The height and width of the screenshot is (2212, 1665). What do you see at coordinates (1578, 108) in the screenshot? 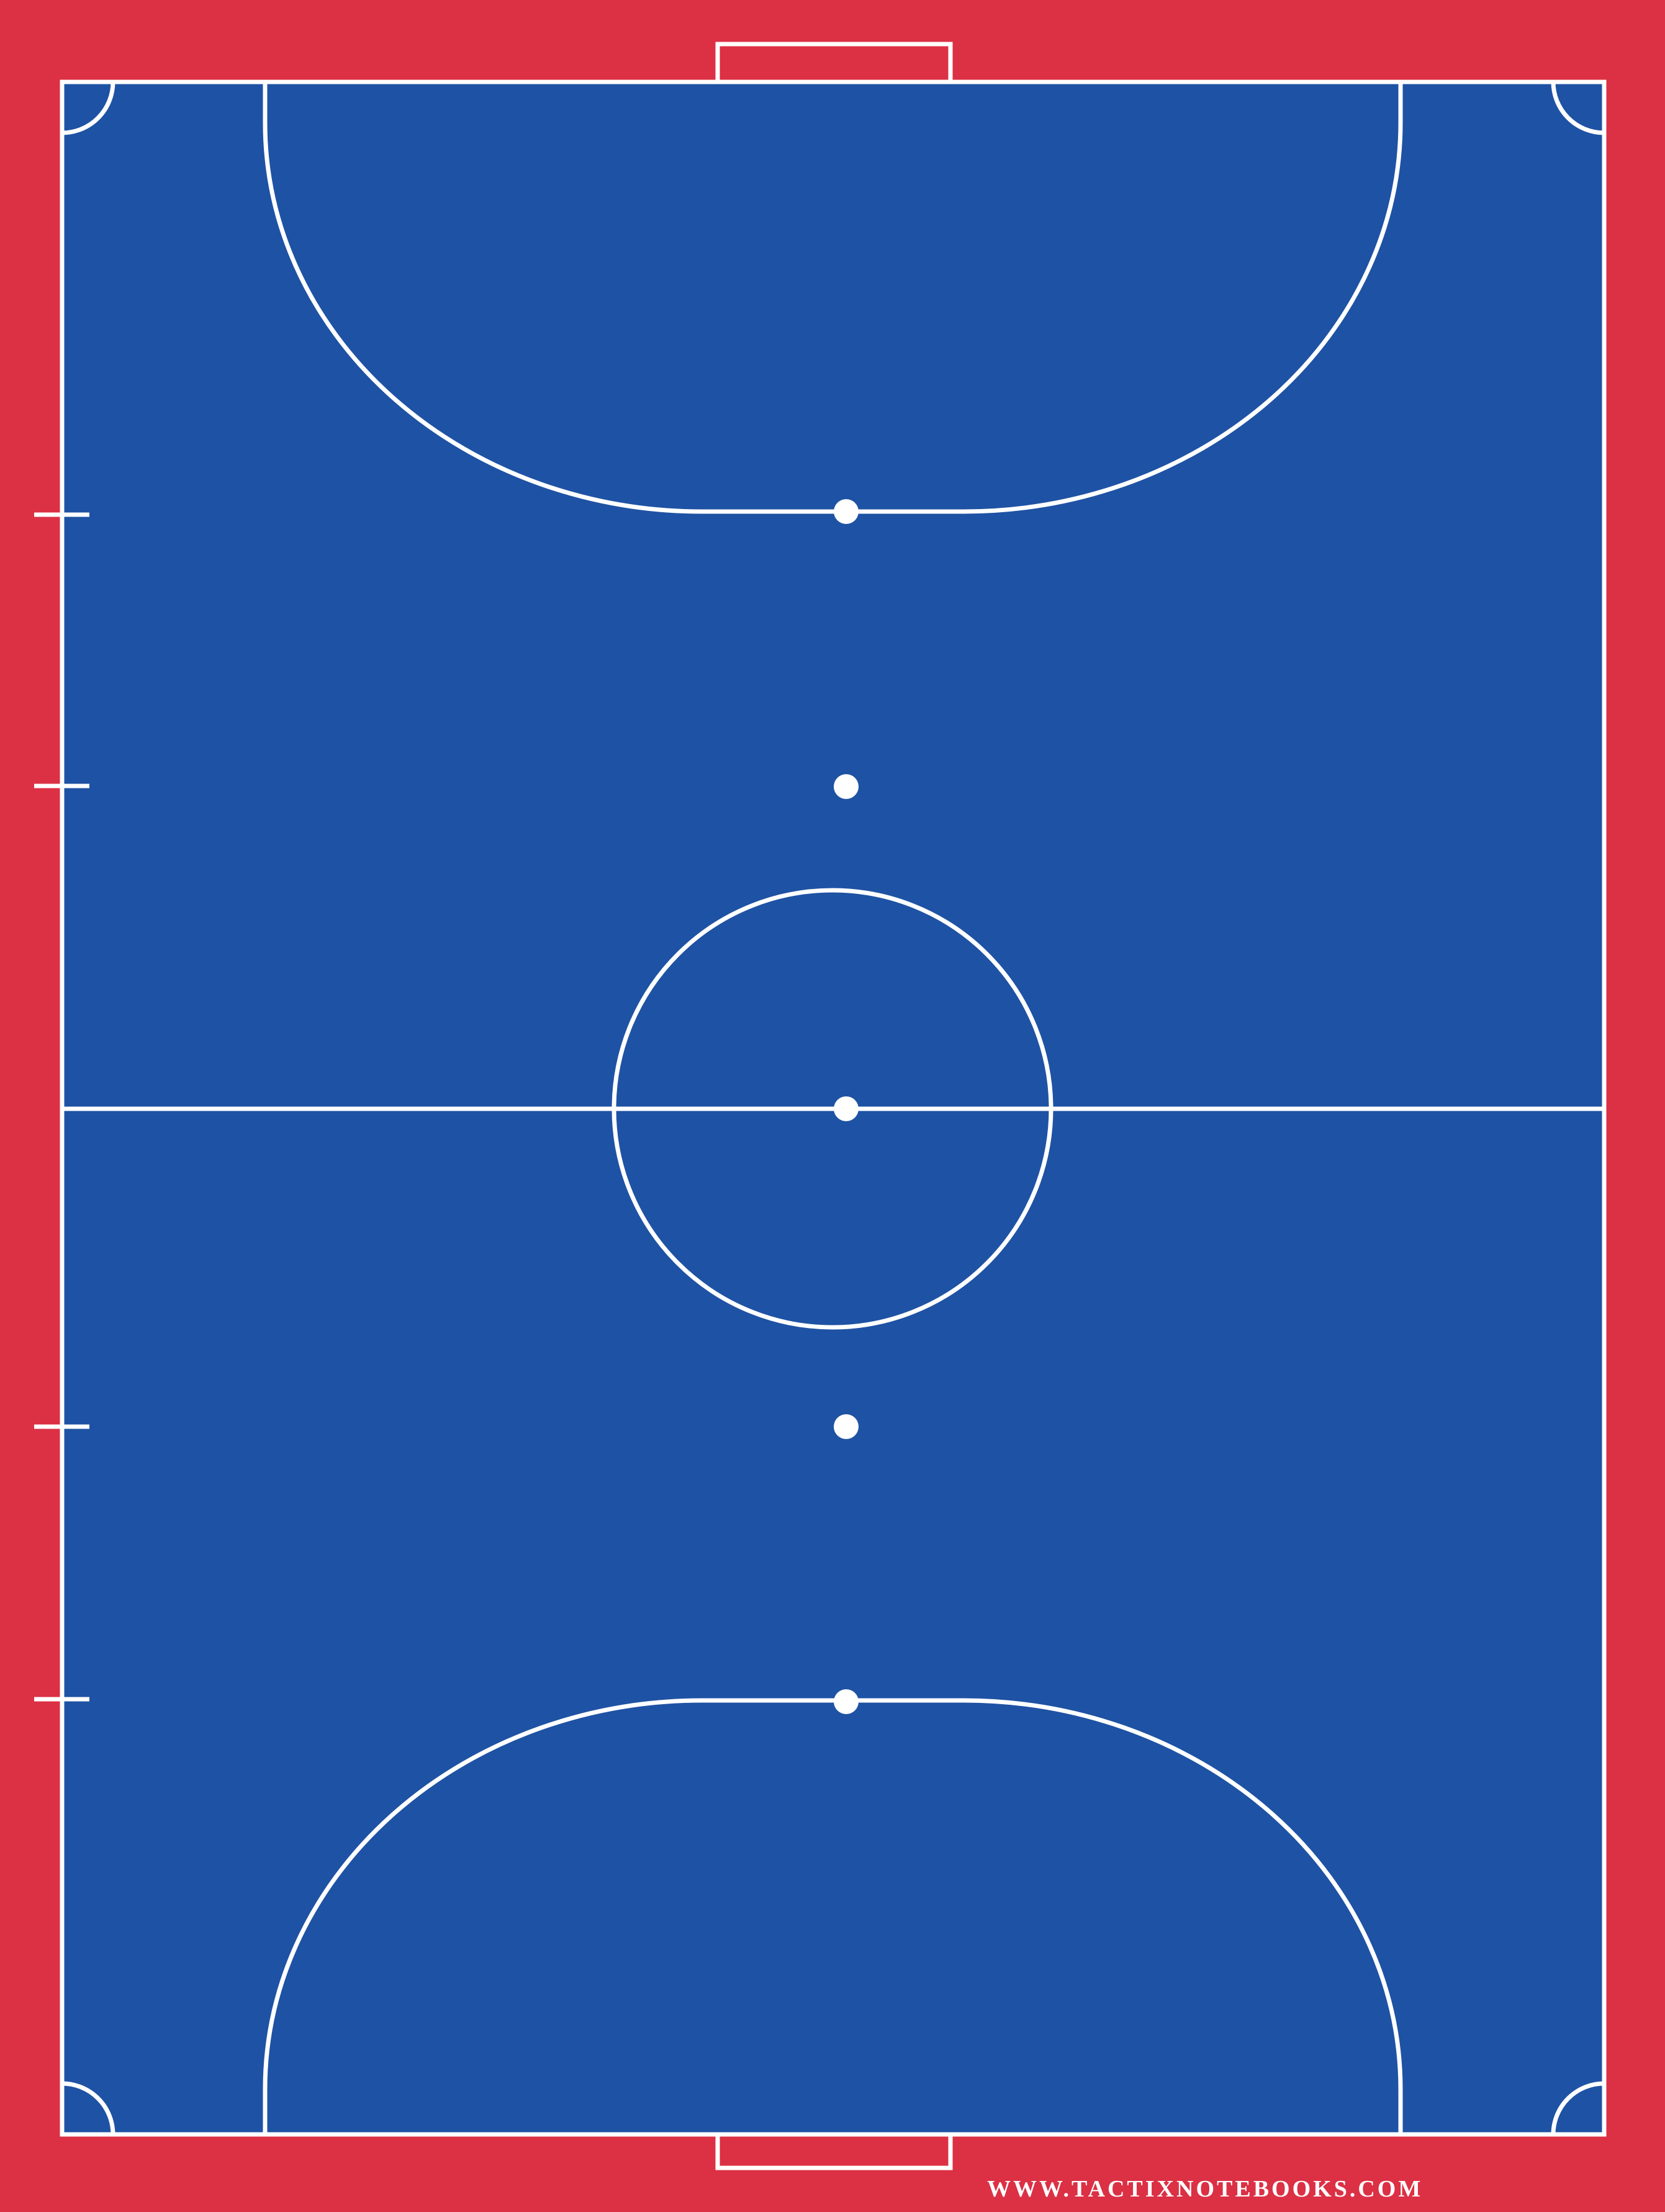
I see `corner-arc-top-right` at bounding box center [1578, 108].